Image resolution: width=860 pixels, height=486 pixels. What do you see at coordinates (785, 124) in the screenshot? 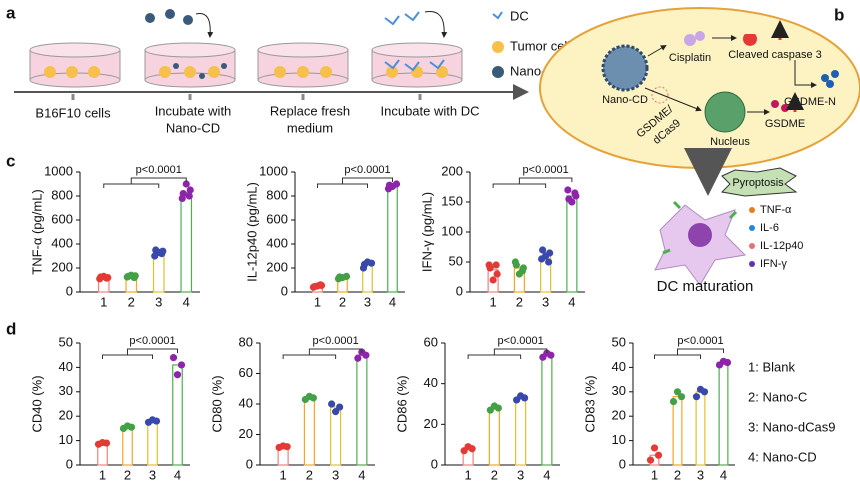
I see `label: GSDME` at bounding box center [785, 124].